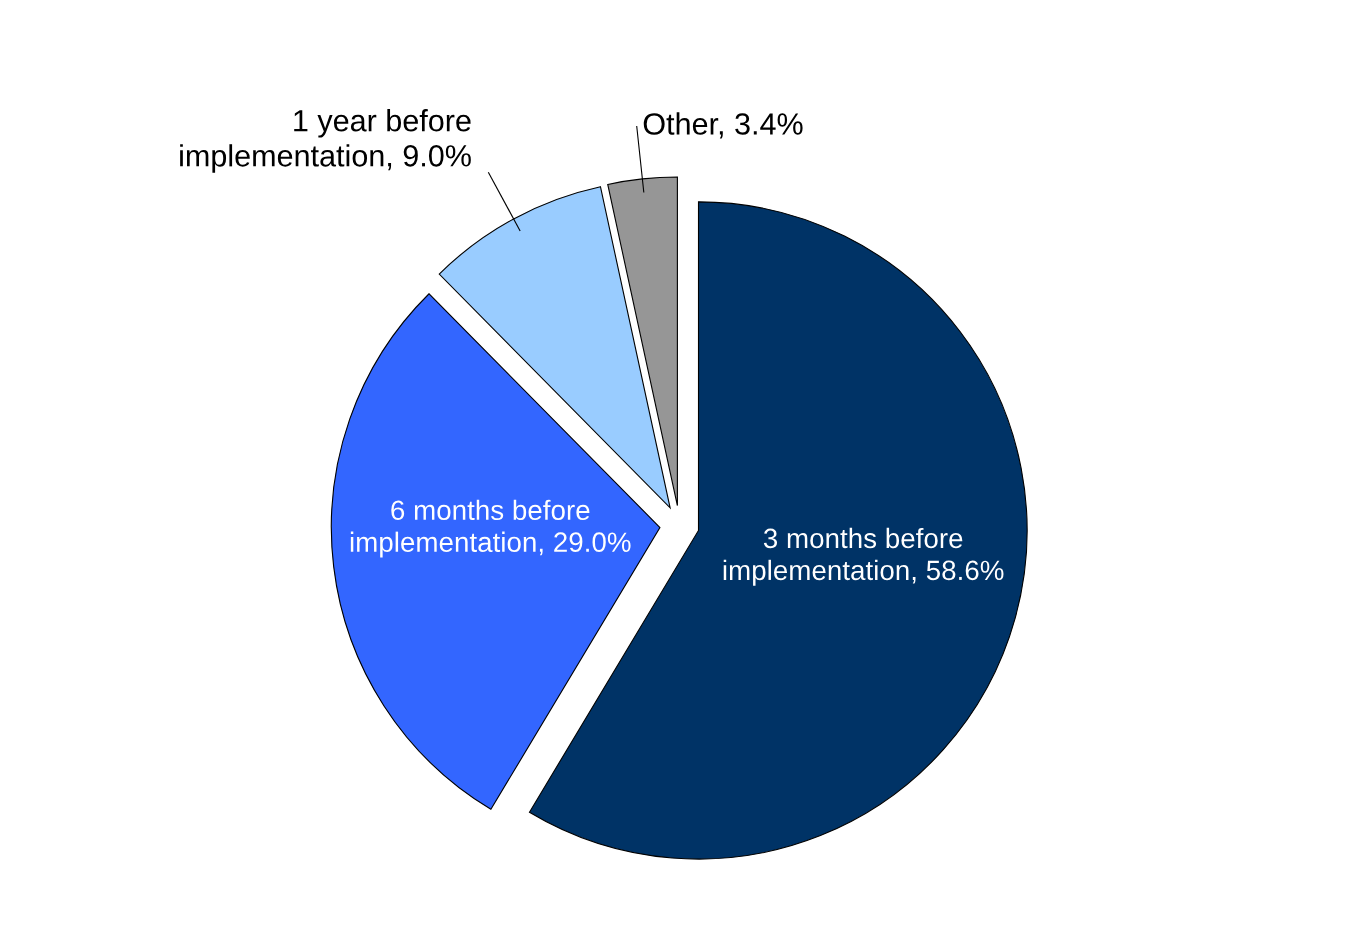 This screenshot has height=931, width=1359. Describe the element at coordinates (863, 556) in the screenshot. I see `slice-label: 3 months before implementation, 58.6%` at that location.